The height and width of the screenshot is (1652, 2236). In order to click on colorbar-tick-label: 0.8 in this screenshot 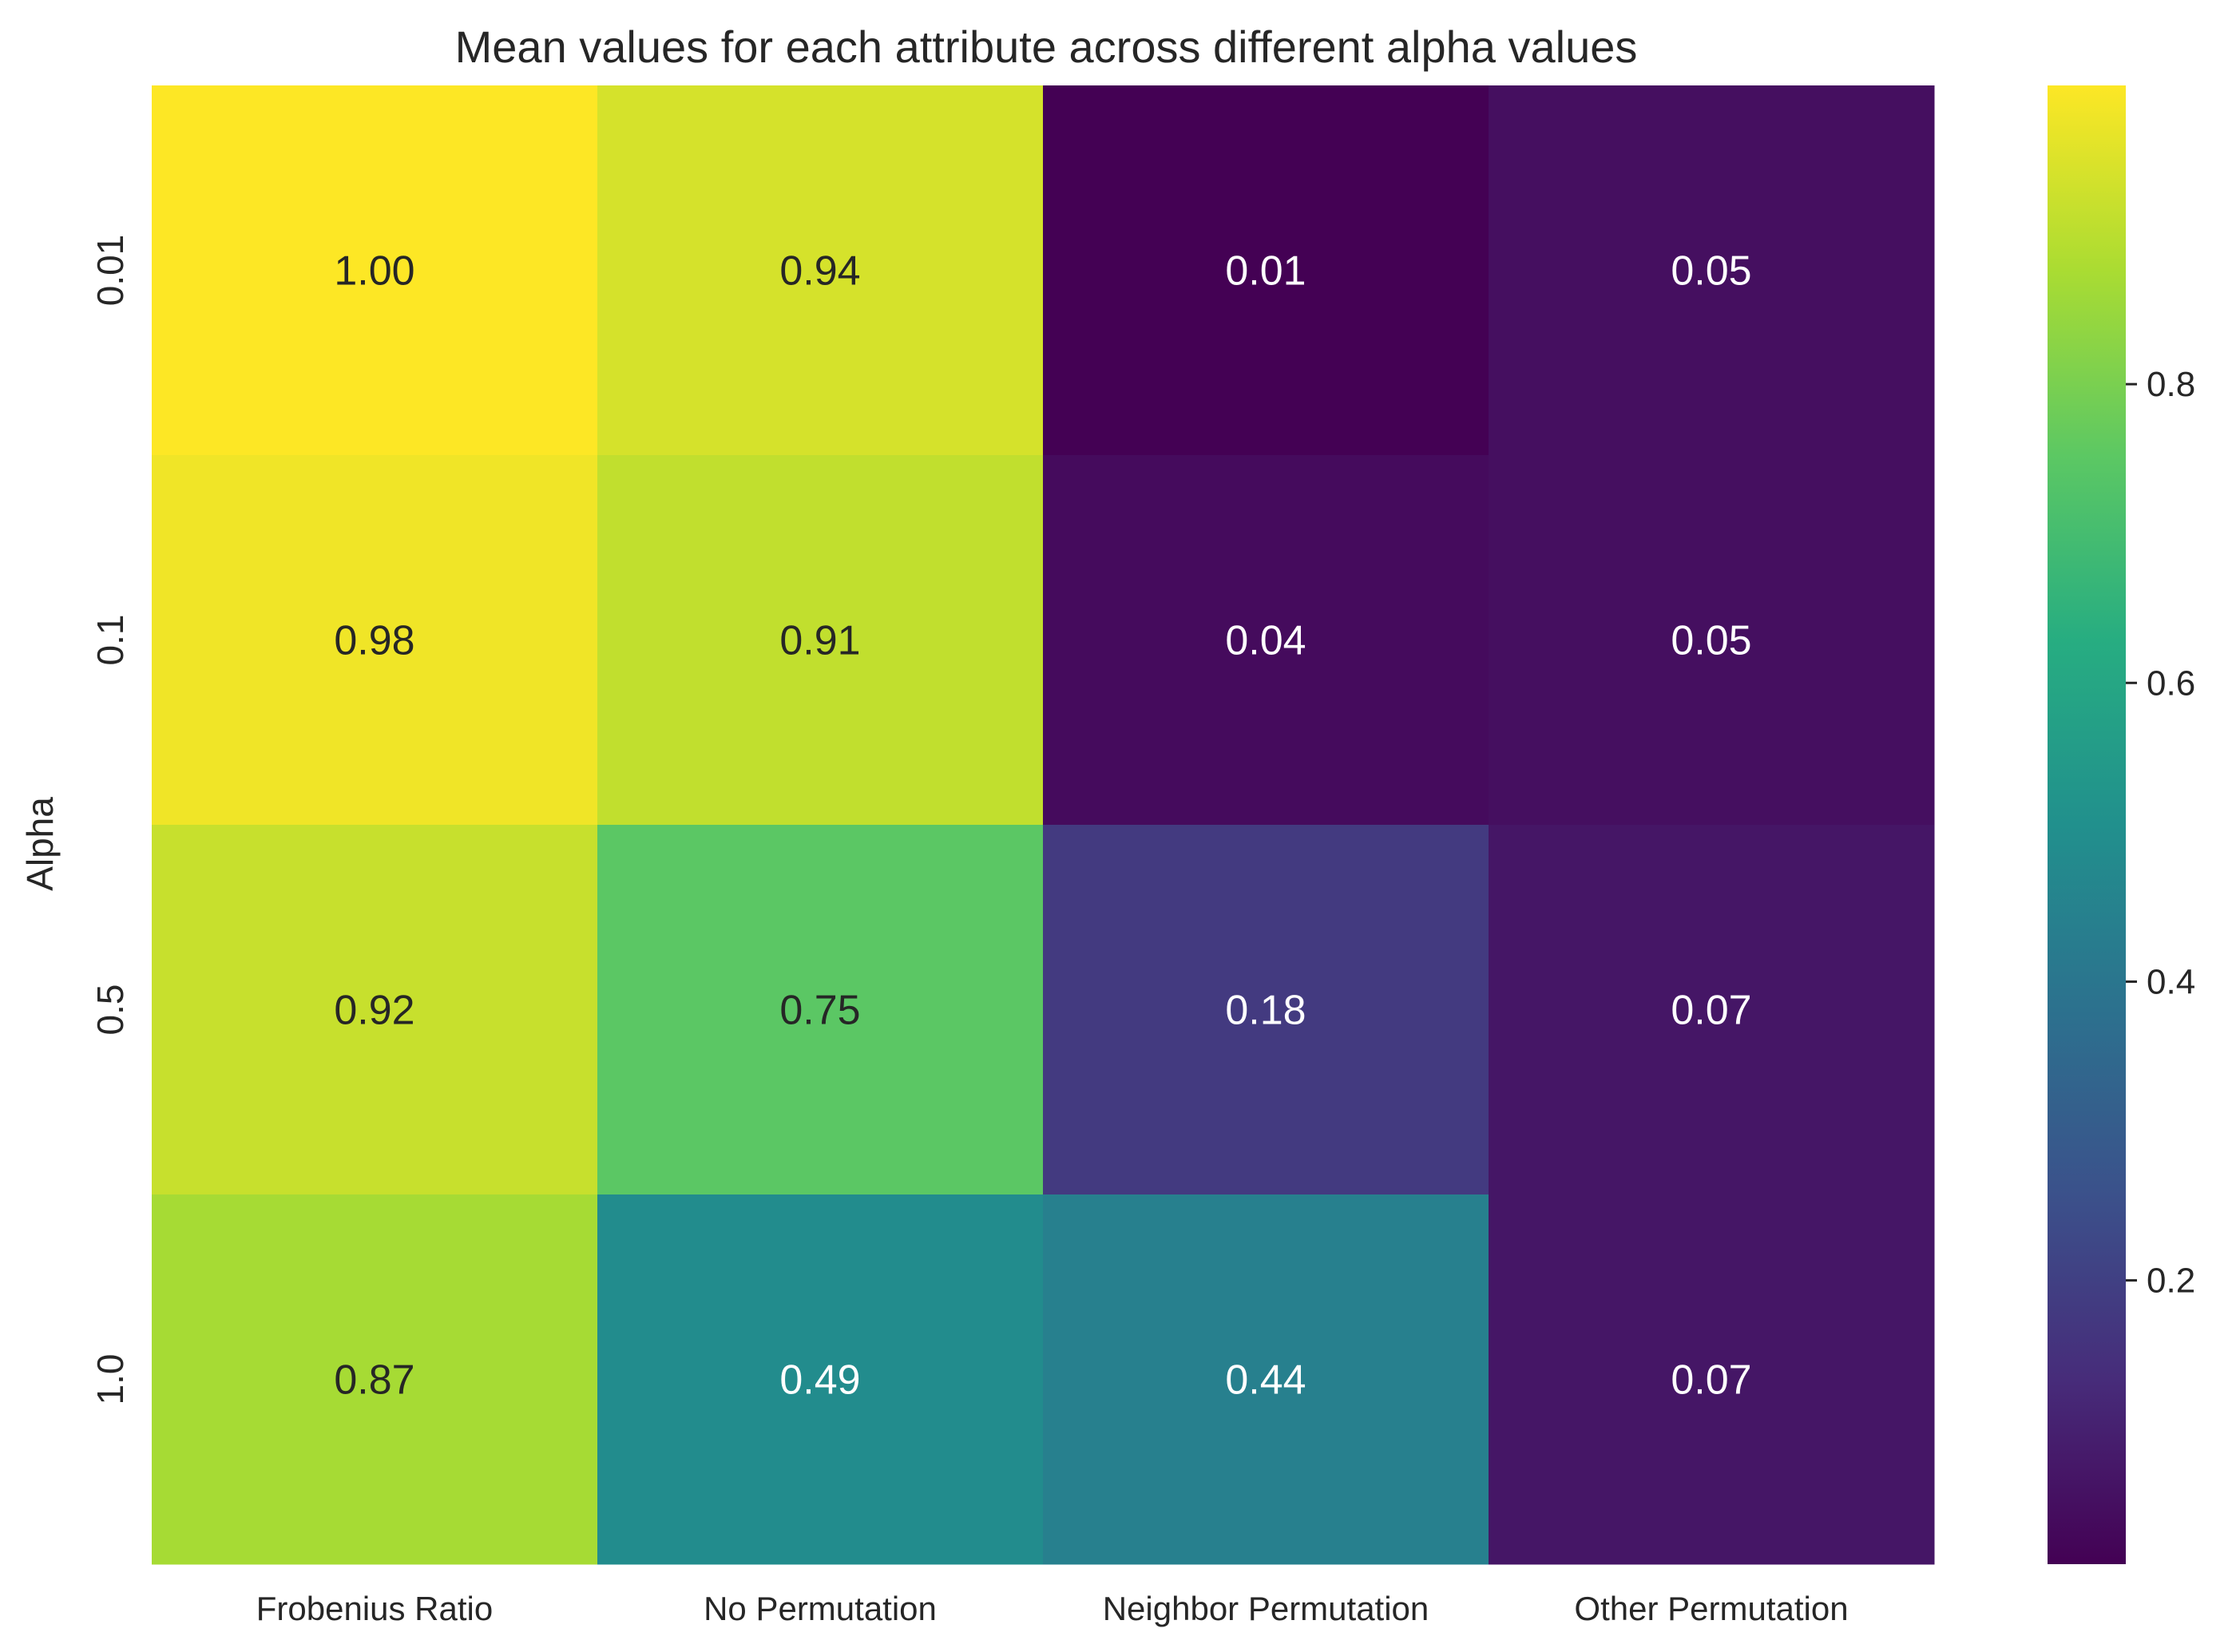, I will do `click(2171, 384)`.